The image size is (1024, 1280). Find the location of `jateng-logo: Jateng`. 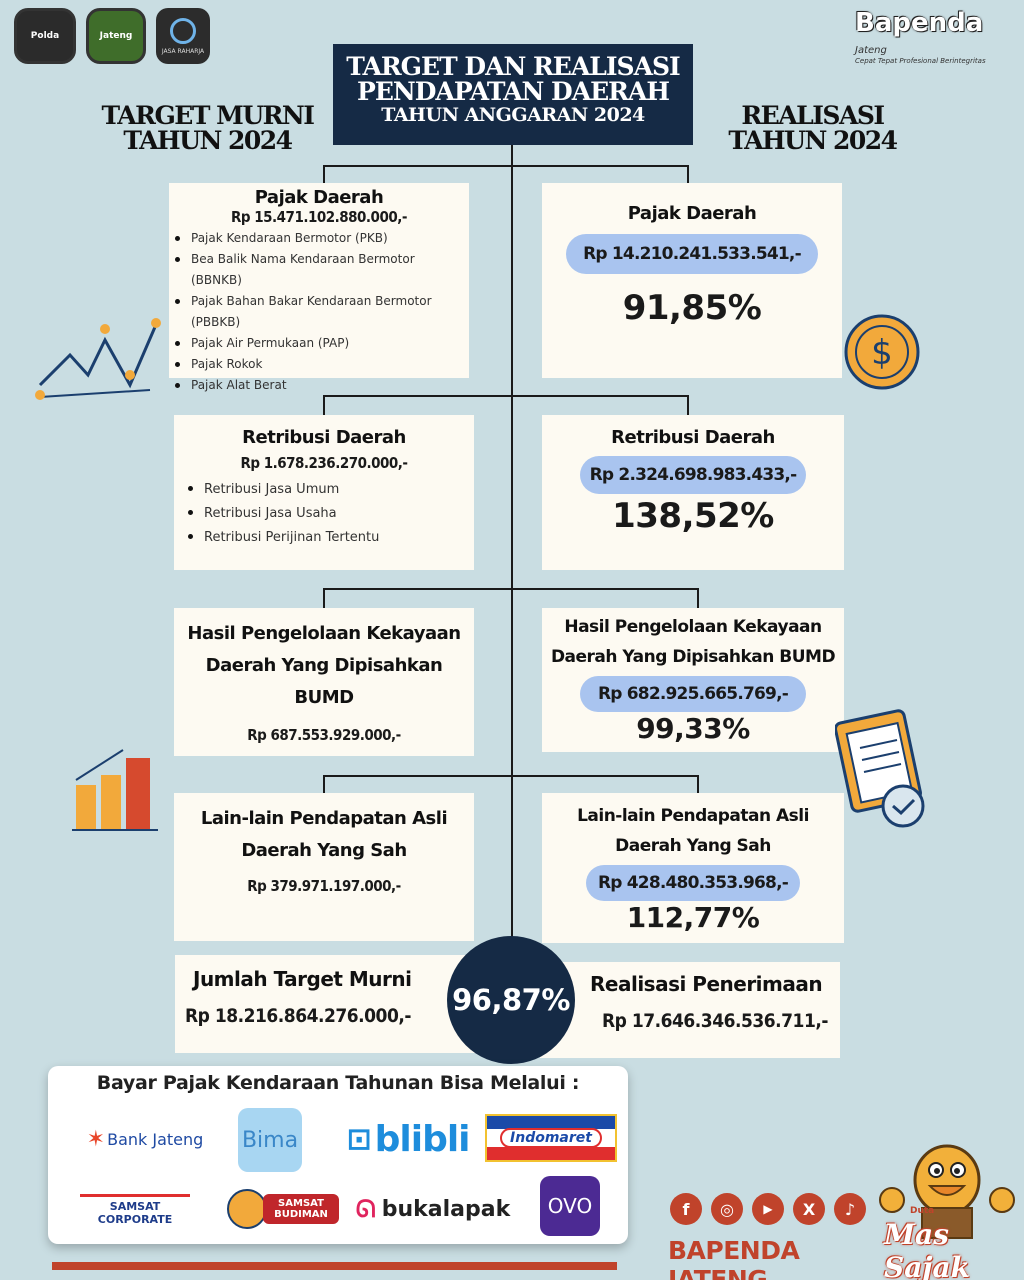

jateng-logo: Jateng is located at coordinates (116, 36).